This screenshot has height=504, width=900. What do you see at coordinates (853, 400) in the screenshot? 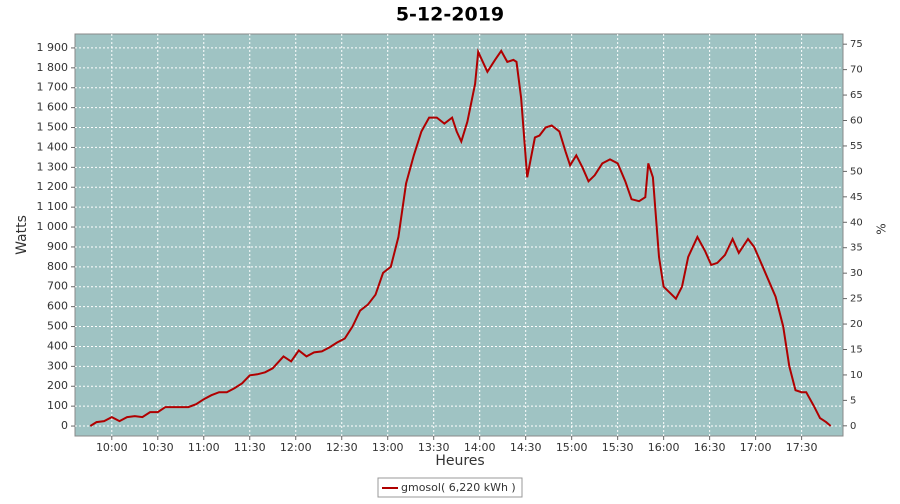
I see `y2-tick-label: 5` at bounding box center [853, 400].